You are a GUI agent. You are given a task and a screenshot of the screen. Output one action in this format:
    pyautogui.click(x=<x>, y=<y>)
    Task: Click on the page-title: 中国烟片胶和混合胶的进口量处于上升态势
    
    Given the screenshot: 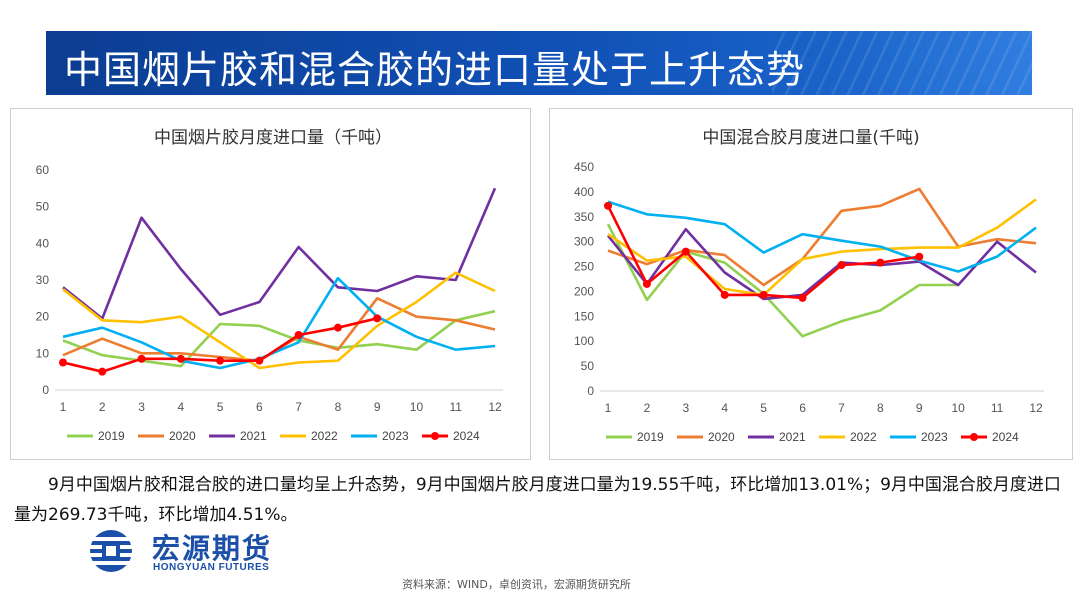 What is the action you would take?
    pyautogui.click(x=435, y=70)
    